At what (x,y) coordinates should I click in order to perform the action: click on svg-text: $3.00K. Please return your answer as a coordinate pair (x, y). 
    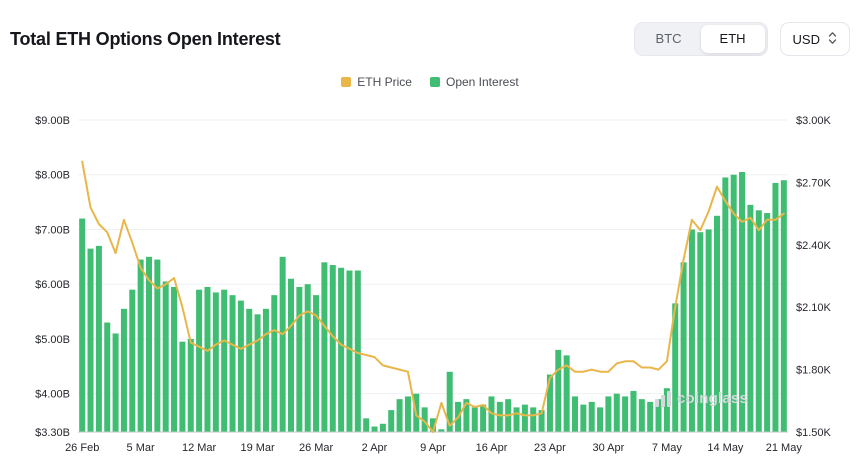
    Looking at the image, I should click on (814, 121).